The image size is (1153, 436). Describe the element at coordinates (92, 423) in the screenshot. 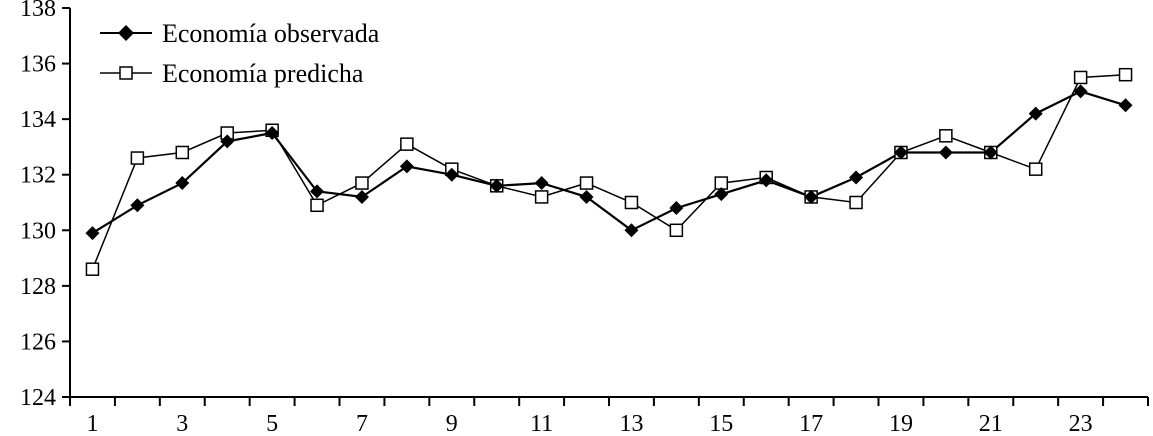

I see `x-tick-label: 1` at that location.